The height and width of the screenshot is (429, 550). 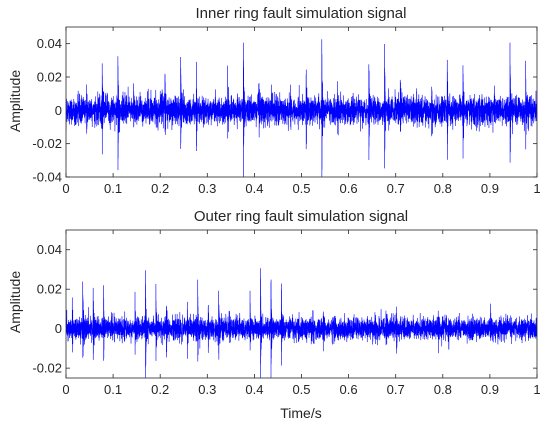 I want to click on x-axis-label: Time/s, so click(x=300, y=413).